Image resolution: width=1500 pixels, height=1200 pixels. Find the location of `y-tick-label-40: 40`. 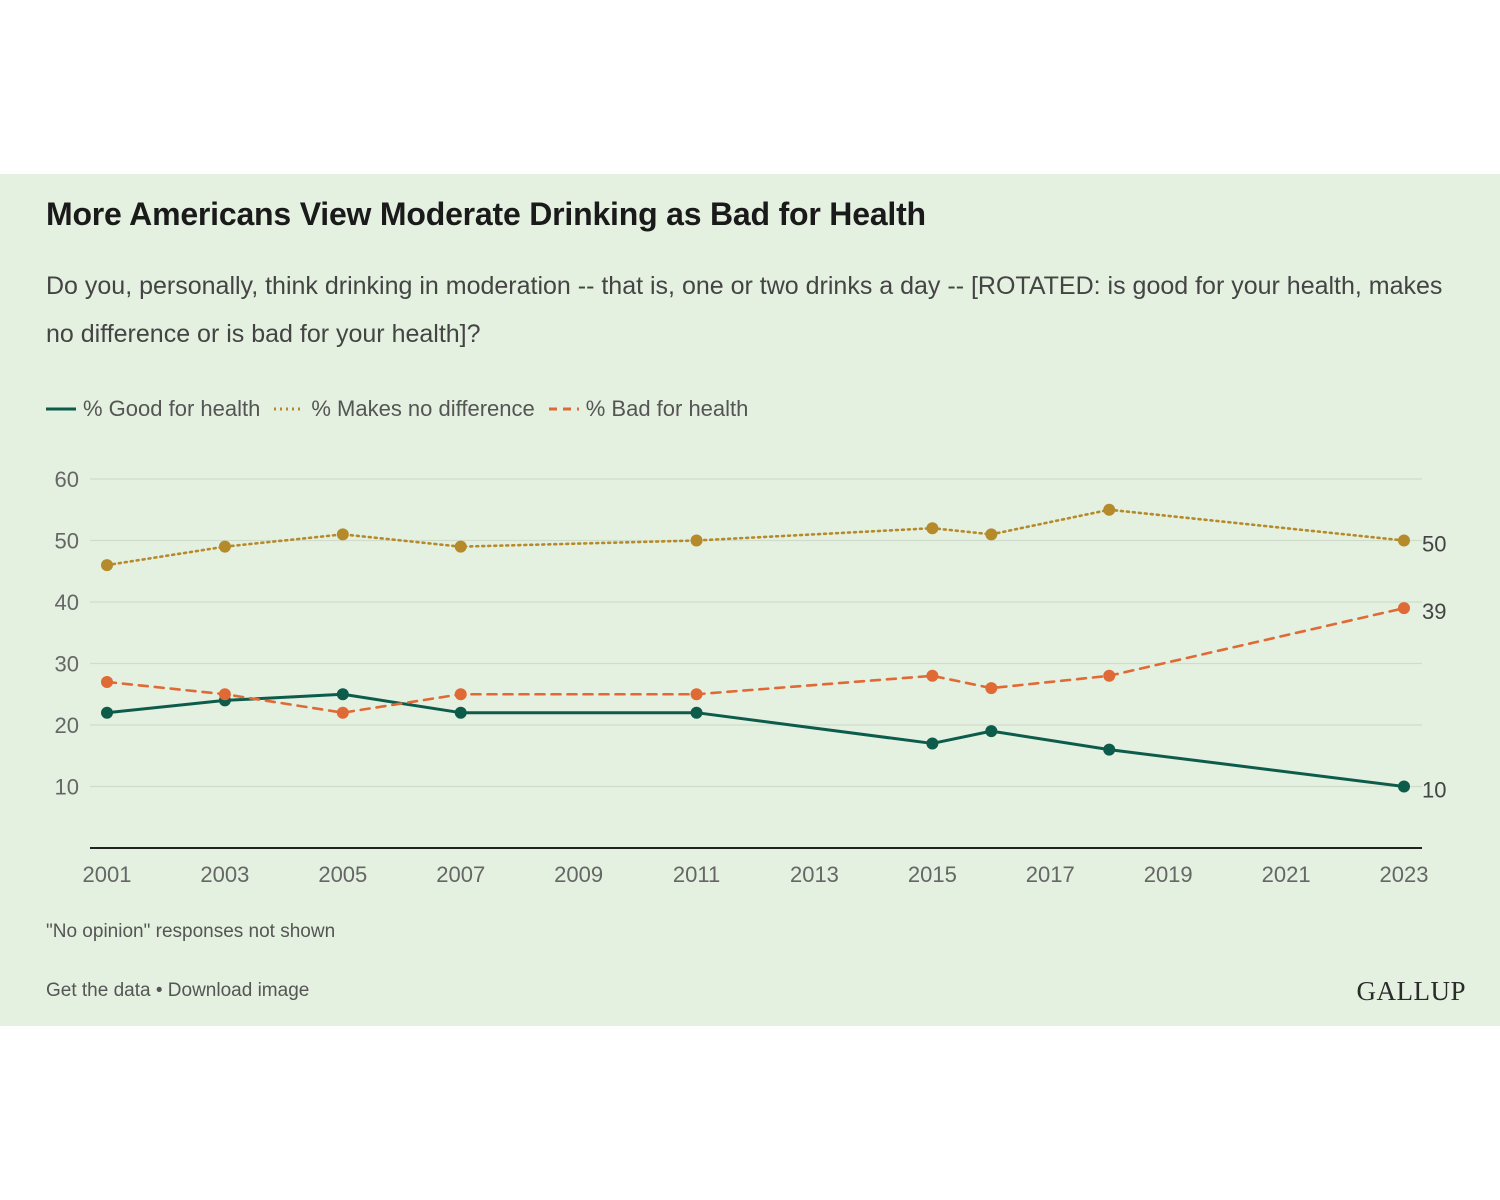

y-tick-label-40: 40 is located at coordinates (67, 602).